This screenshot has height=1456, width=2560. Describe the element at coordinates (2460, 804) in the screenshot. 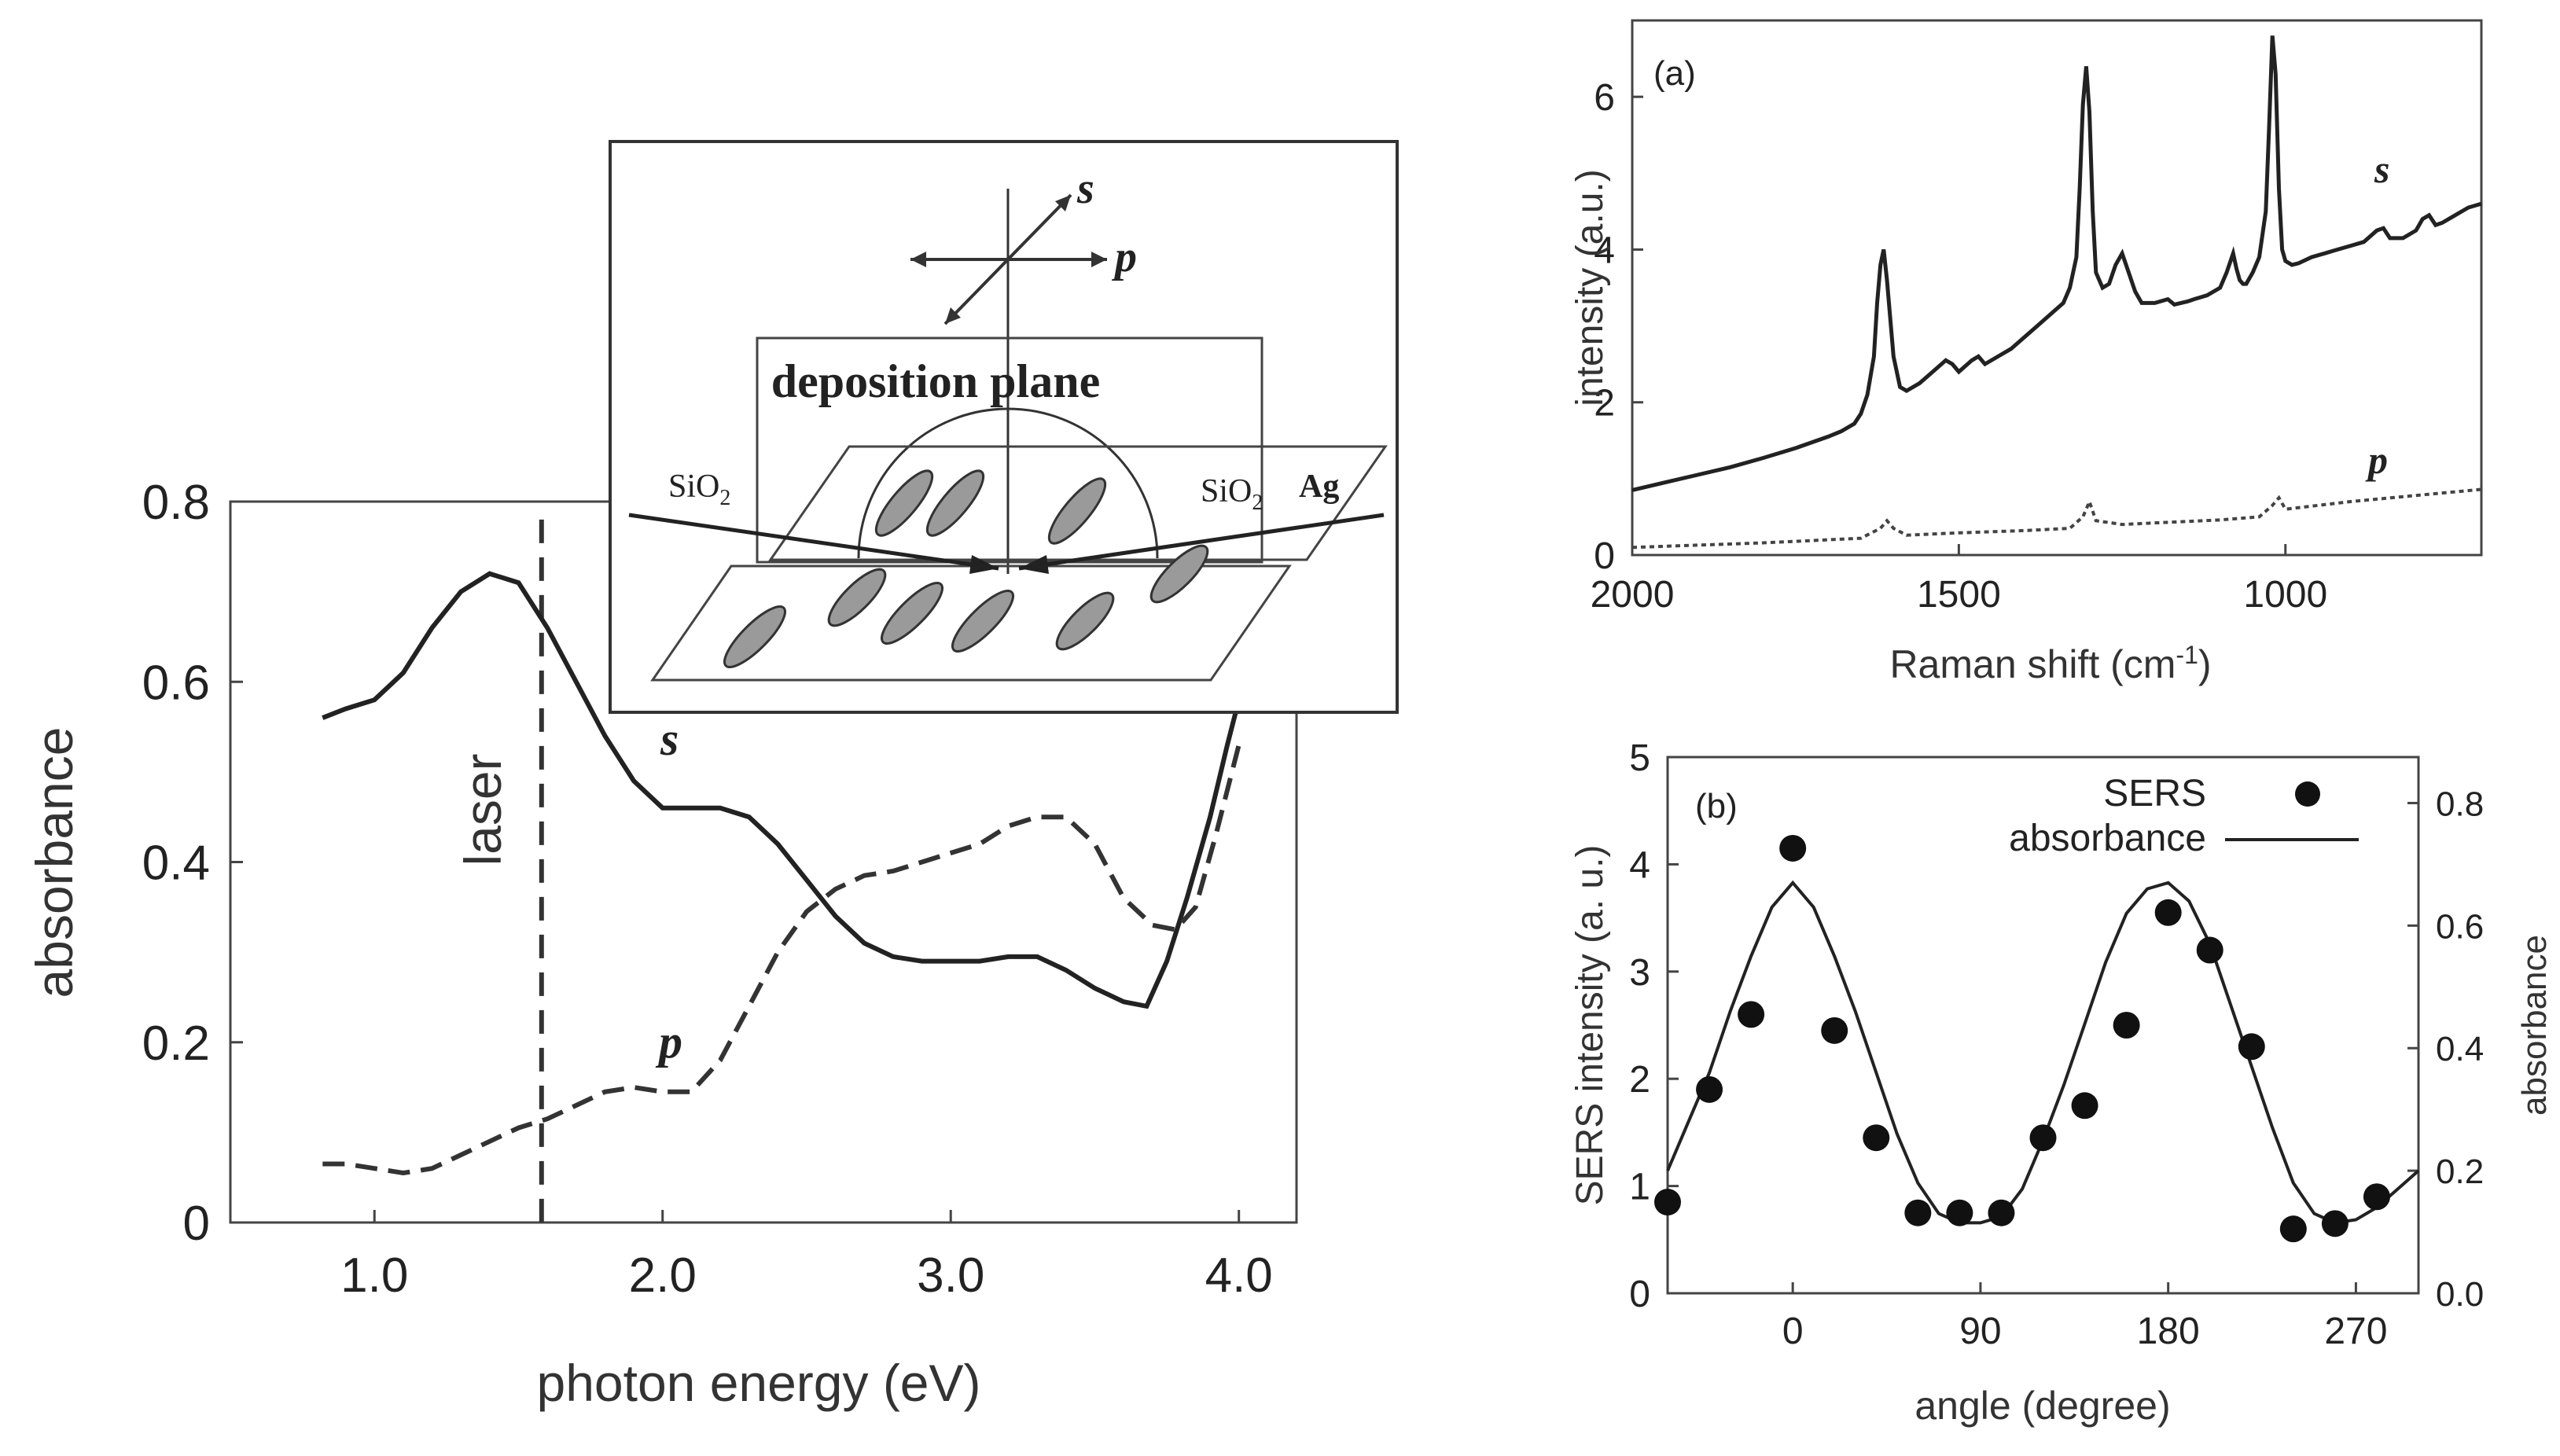

I see `sers-y2-tick-label: 0.8` at that location.